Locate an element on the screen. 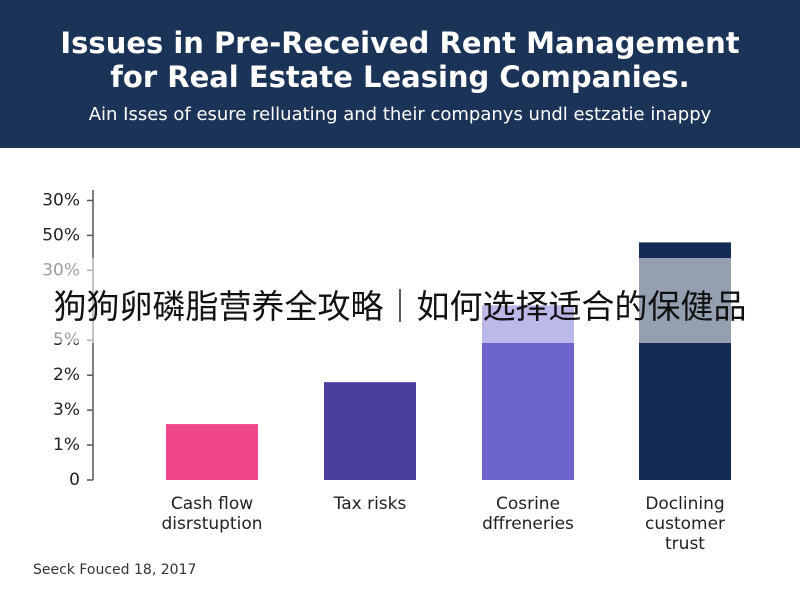 The height and width of the screenshot is (600, 800). overlay-banner is located at coordinates (400, 300).